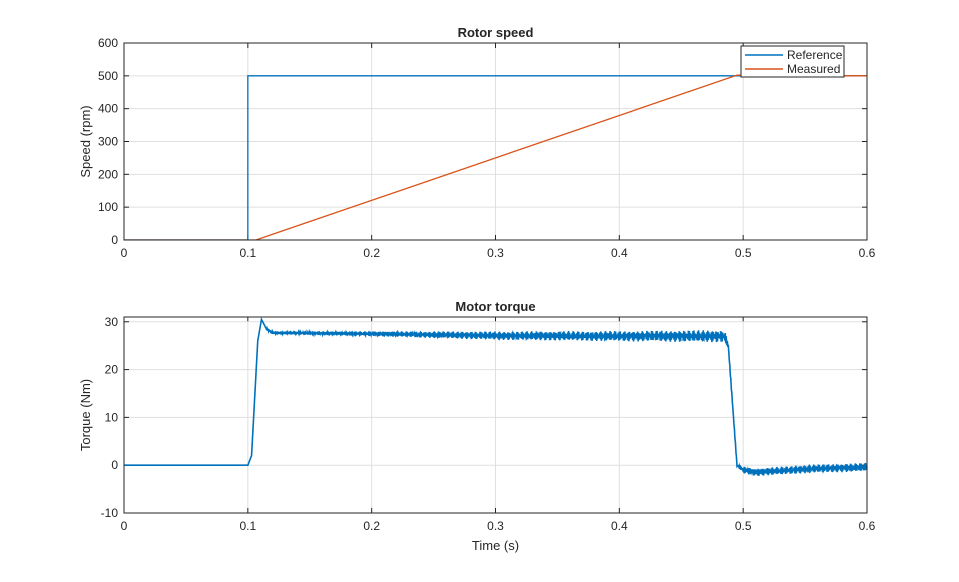  I want to click on y-tick-label: 300, so click(108, 142).